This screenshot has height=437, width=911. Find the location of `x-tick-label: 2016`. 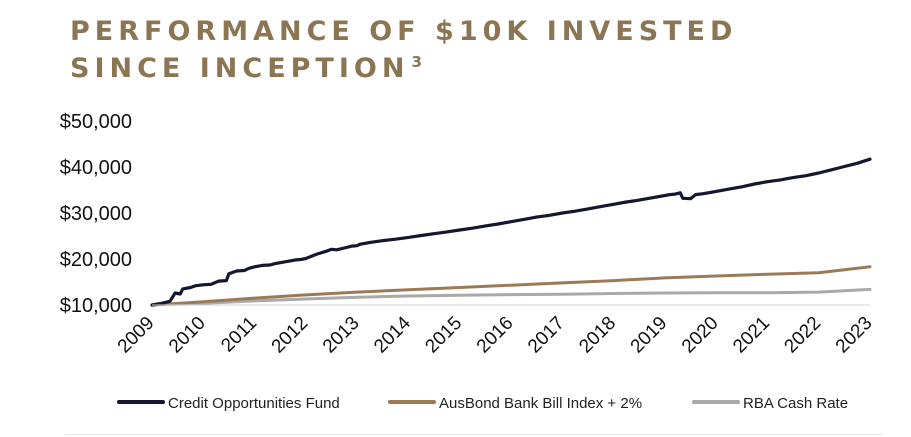

x-tick-label: 2016 is located at coordinates (495, 335).